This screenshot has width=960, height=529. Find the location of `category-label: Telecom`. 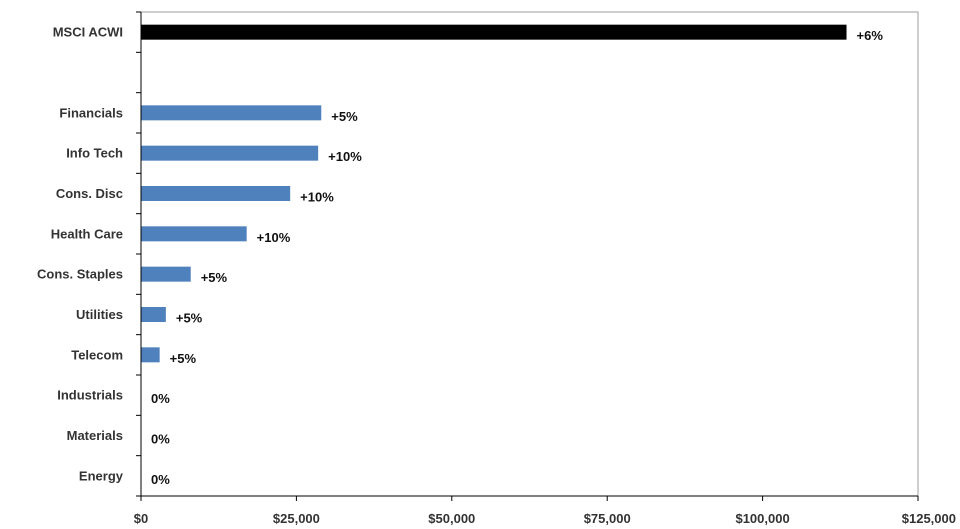

category-label: Telecom is located at coordinates (97, 354).